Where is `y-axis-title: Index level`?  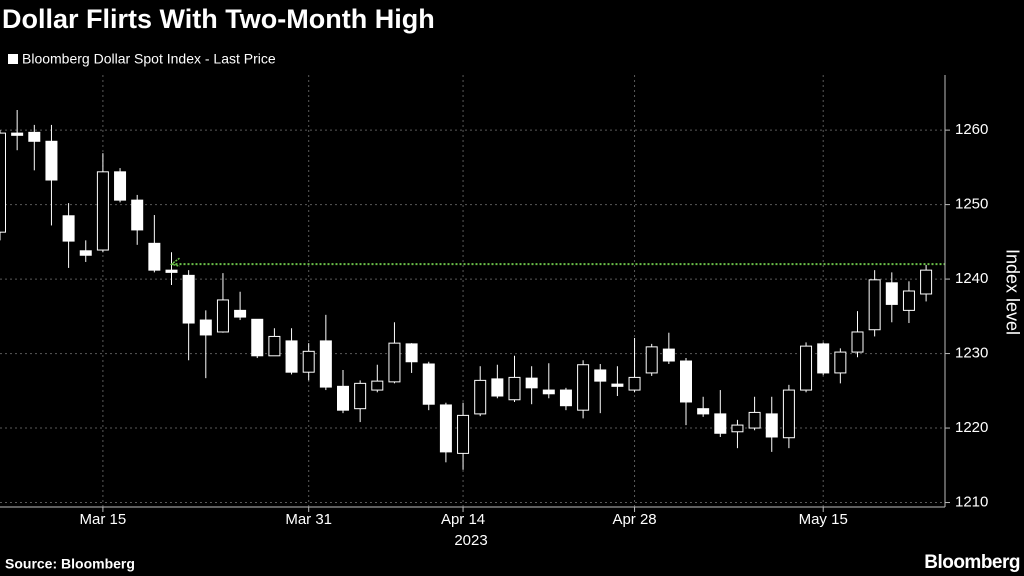 y-axis-title: Index level is located at coordinates (1012, 292).